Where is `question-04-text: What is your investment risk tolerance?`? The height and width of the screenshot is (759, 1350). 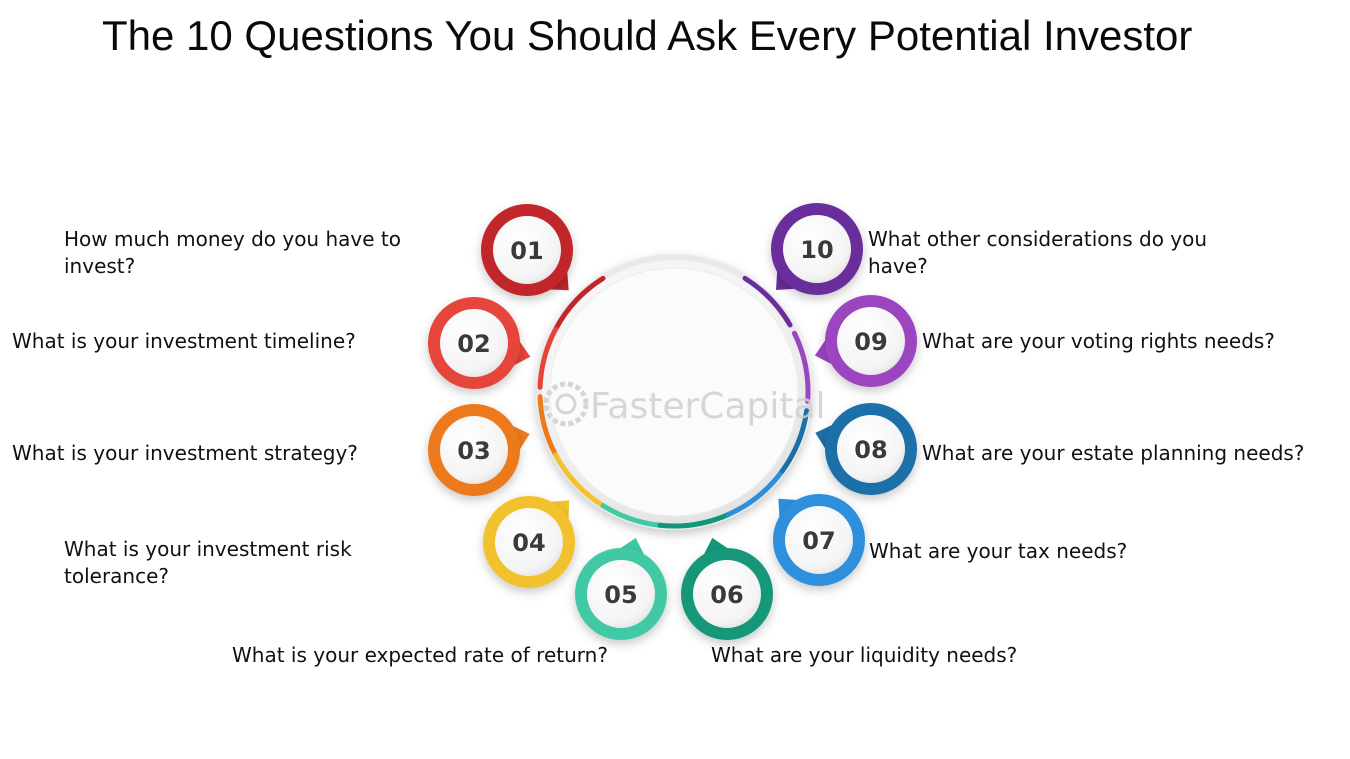 question-04-text: What is your investment risk tolerance? is located at coordinates (208, 562).